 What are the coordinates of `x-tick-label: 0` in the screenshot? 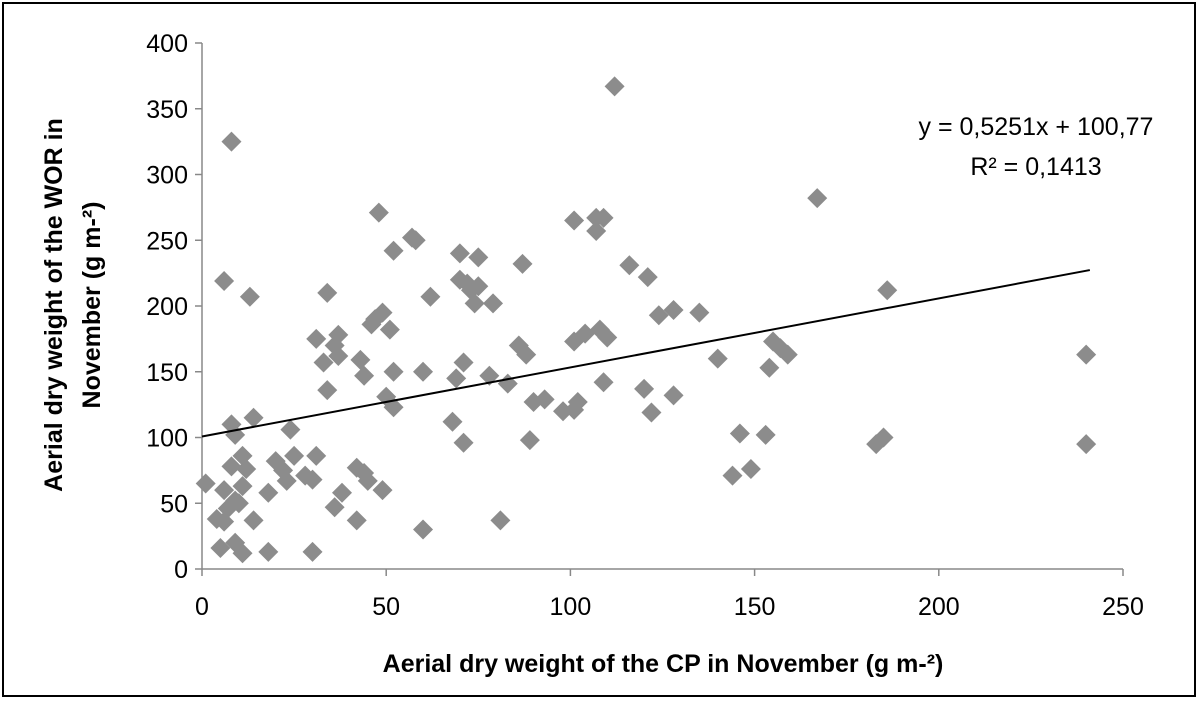 It's located at (202, 607).